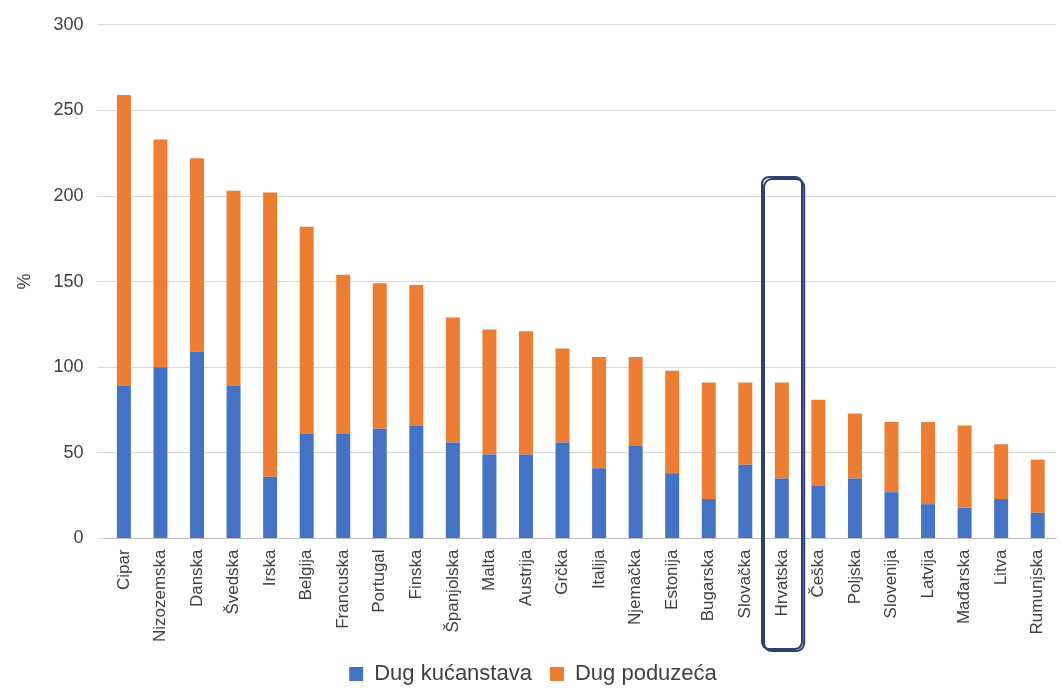 Image resolution: width=1062 pixels, height=695 pixels. Describe the element at coordinates (646, 673) in the screenshot. I see `legend-label: Dug poduzeća` at that location.